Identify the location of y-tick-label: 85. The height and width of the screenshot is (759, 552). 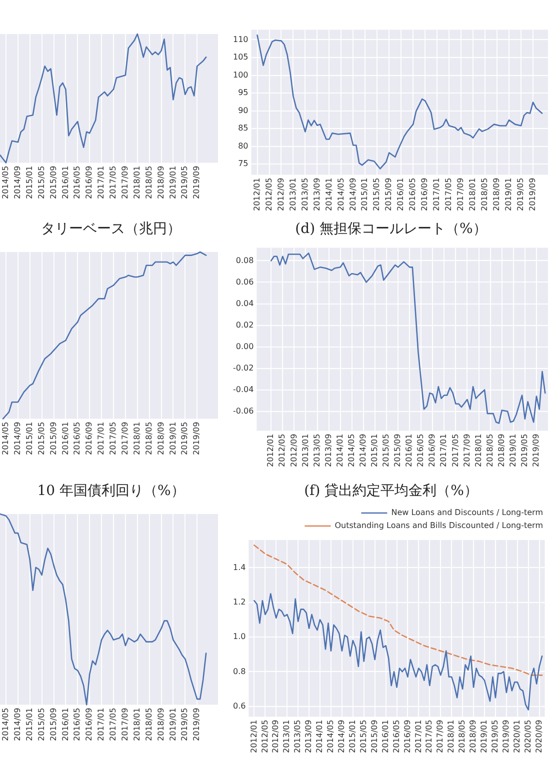
(243, 128).